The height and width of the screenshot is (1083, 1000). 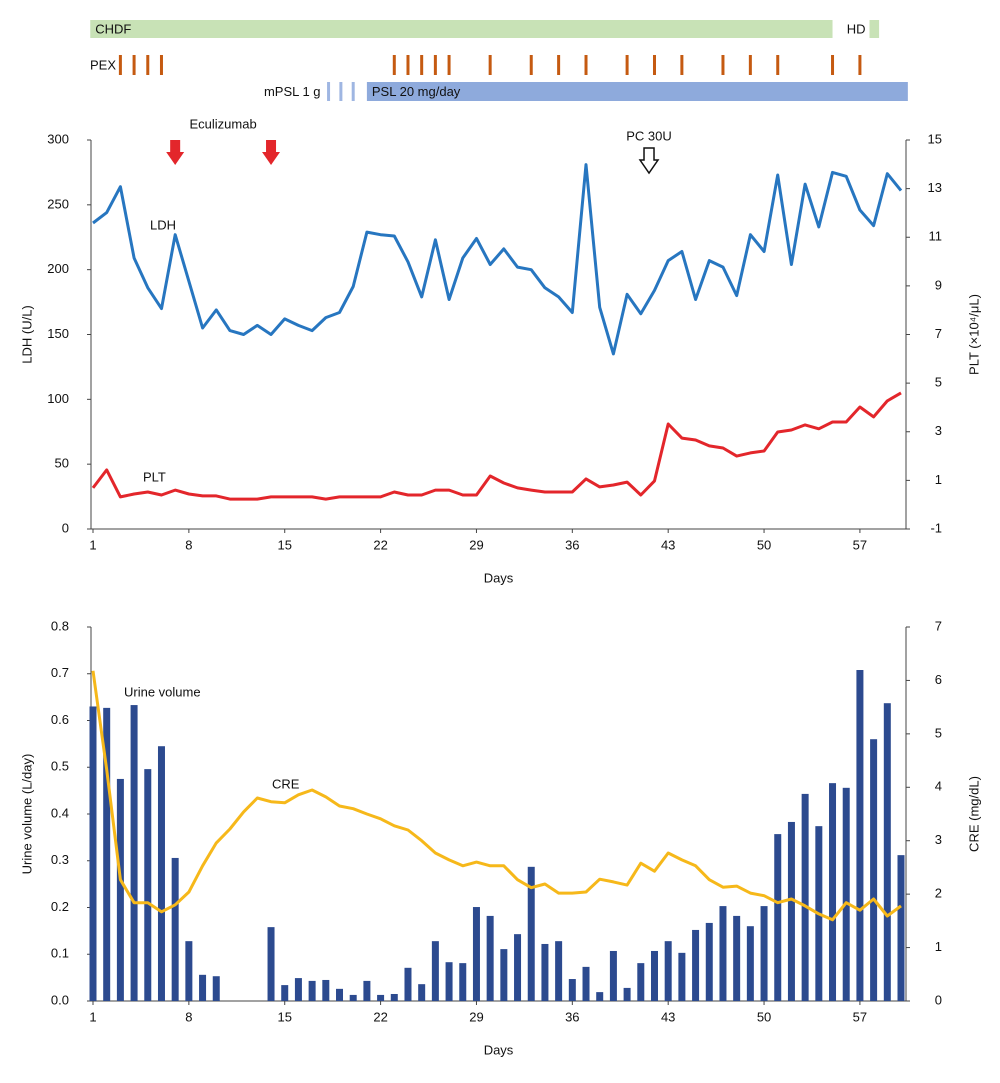 What do you see at coordinates (58, 333) in the screenshot?
I see `y-tick-label: 150` at bounding box center [58, 333].